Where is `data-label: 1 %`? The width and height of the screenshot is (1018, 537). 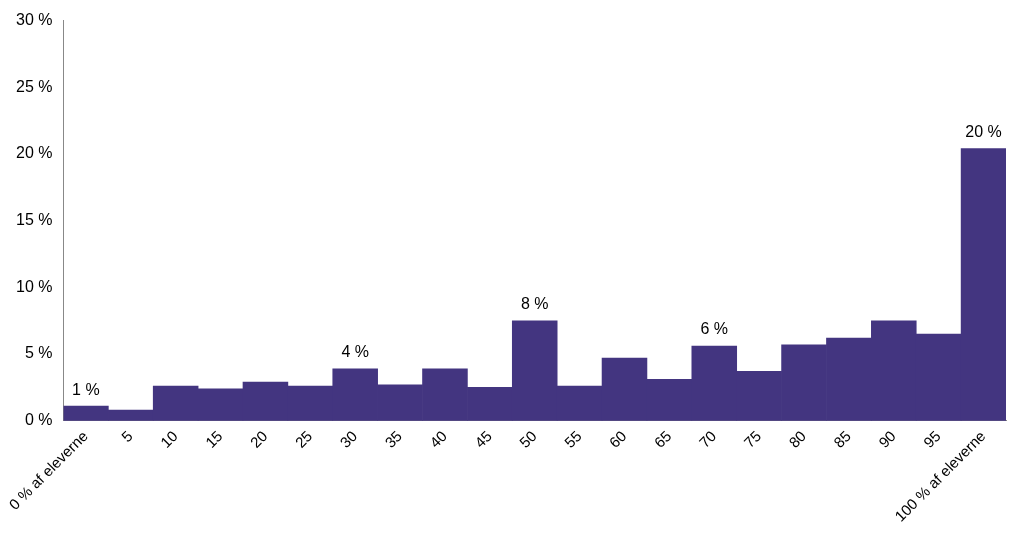
data-label: 1 % is located at coordinates (86, 389).